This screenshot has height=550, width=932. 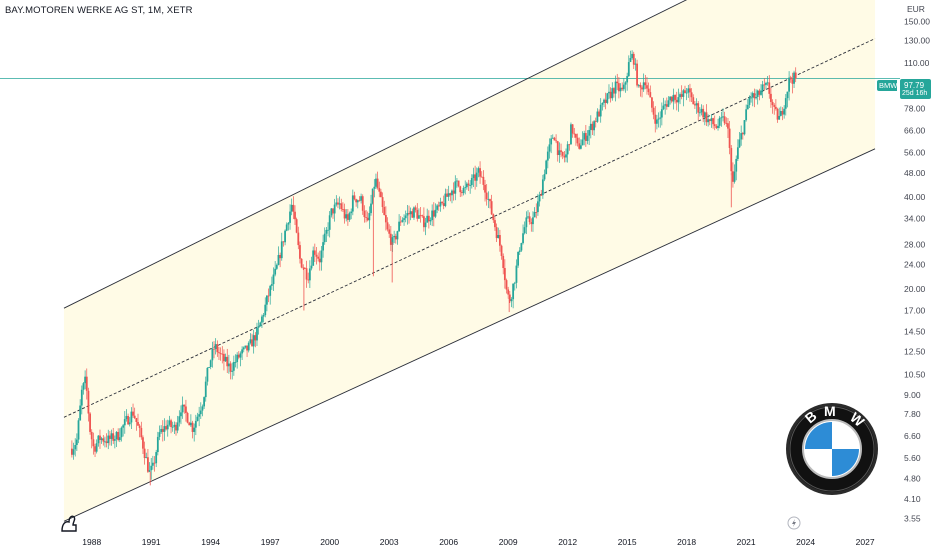 What do you see at coordinates (888, 85) in the screenshot?
I see `symbol-label: BMW` at bounding box center [888, 85].